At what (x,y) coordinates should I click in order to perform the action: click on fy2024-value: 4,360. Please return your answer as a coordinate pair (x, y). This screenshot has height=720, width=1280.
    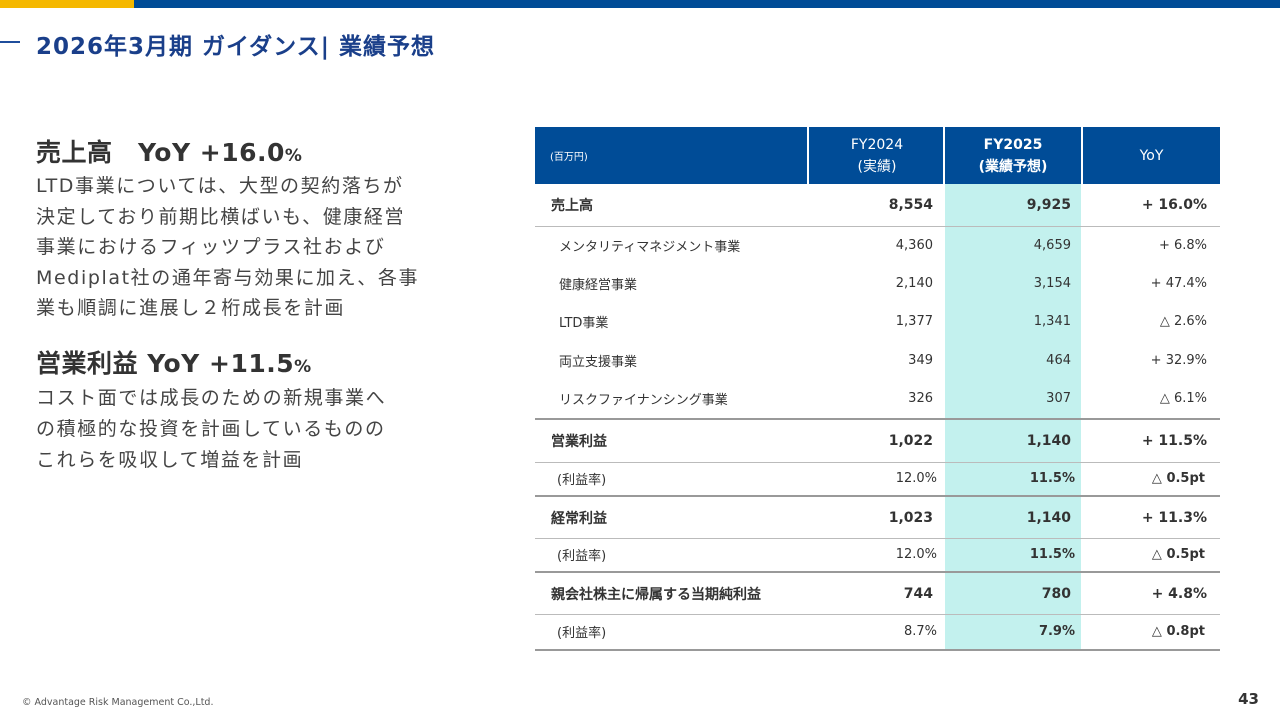
    Looking at the image, I should click on (914, 245).